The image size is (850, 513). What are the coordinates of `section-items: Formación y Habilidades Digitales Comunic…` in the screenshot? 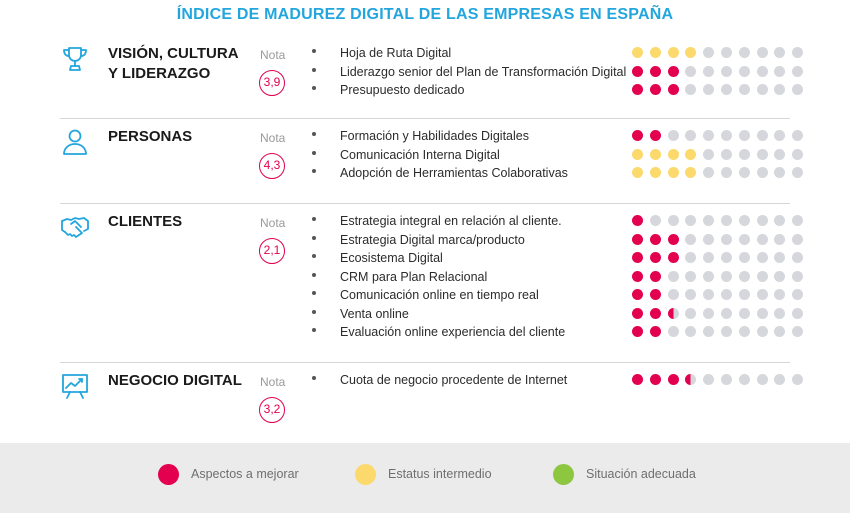 It's located at (558, 157).